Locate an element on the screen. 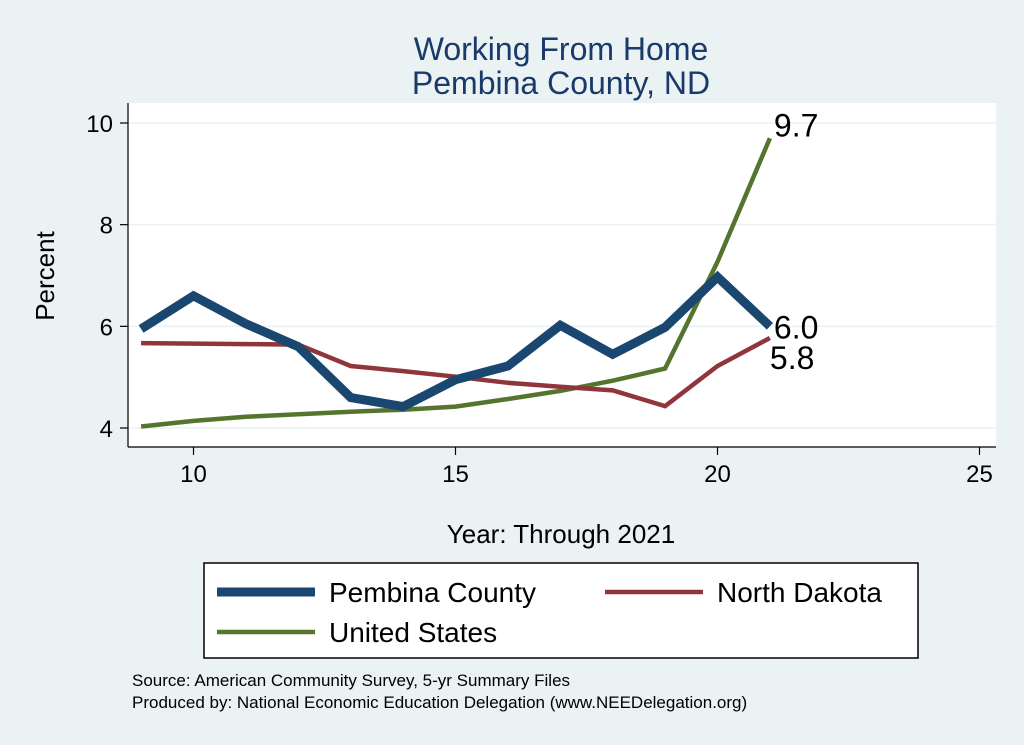 The image size is (1024, 745). legend-box is located at coordinates (561, 610).